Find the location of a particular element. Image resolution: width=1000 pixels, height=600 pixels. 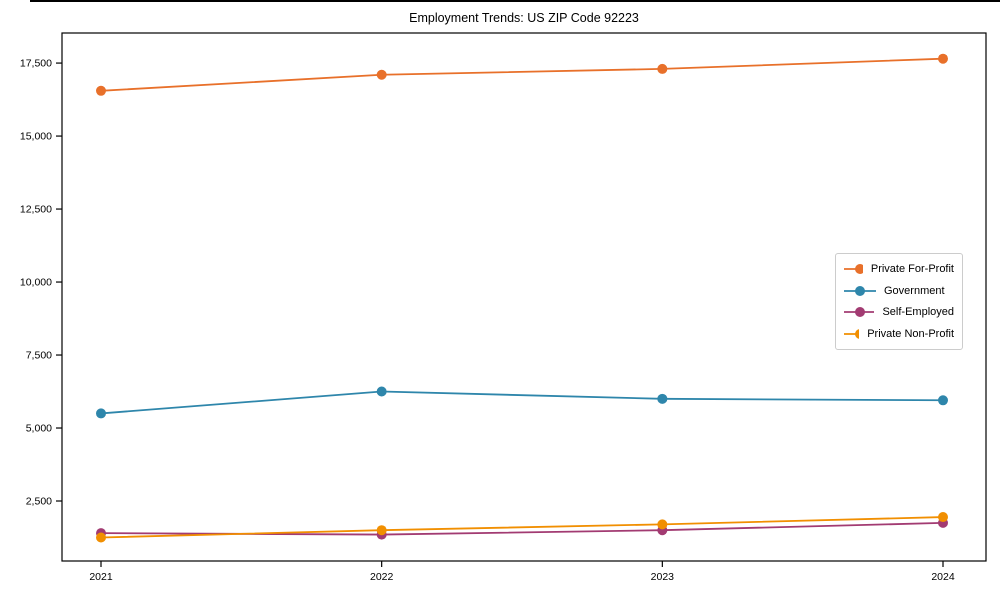

legend-label-private-for-profit: Private For-Profit is located at coordinates (912, 269).